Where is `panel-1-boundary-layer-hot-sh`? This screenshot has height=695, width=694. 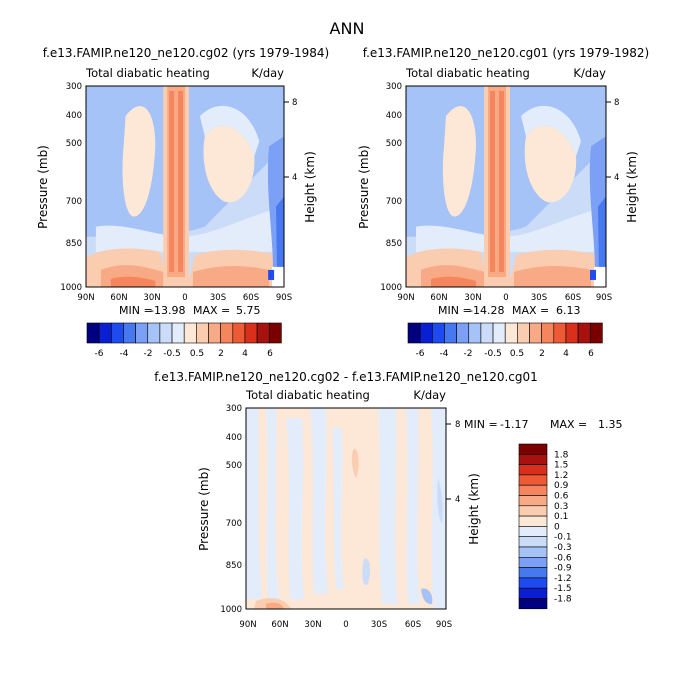 panel-1-boundary-layer-hot-sh is located at coordinates (231, 276).